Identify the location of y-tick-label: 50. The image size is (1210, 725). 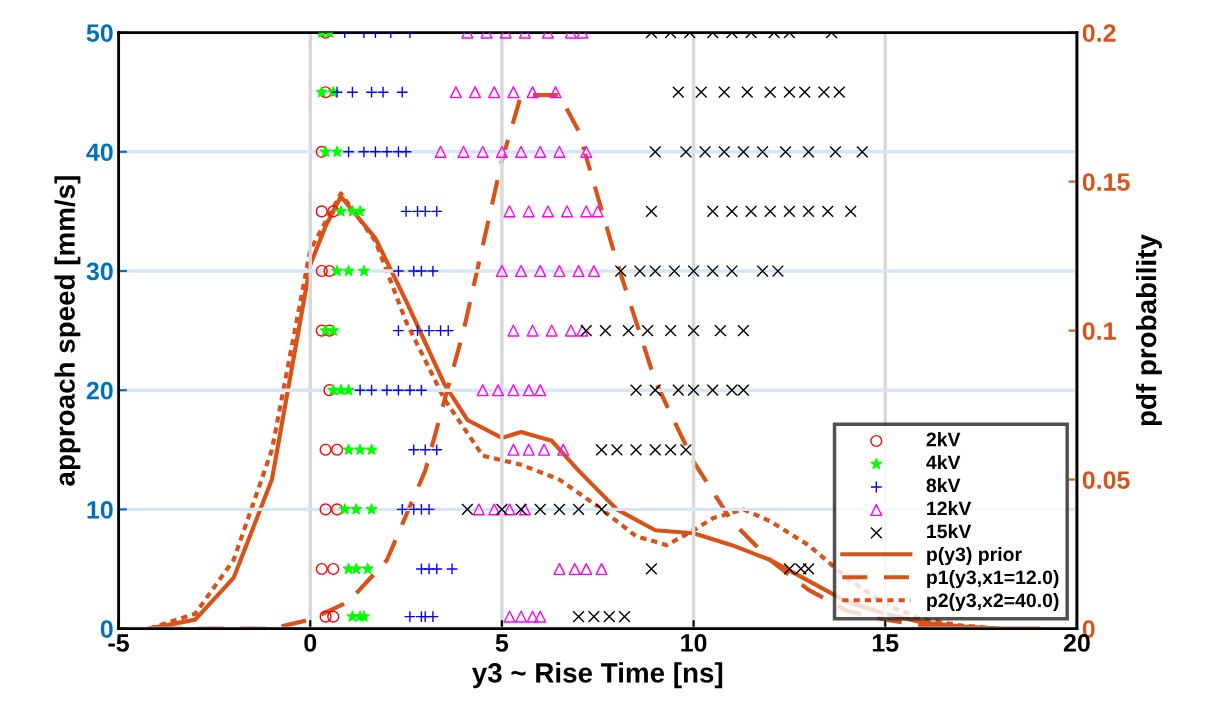
(99, 33).